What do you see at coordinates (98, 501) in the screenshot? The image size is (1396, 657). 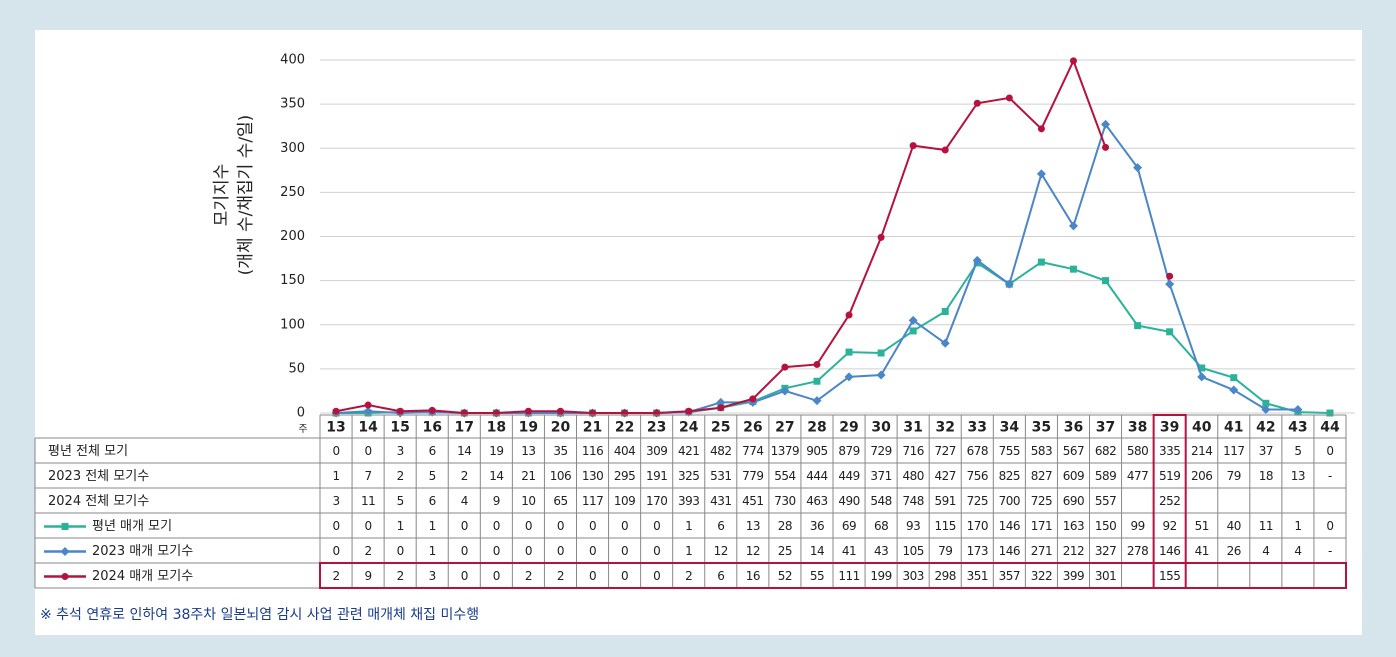 I see `row-label: 2024 전체 모기수` at bounding box center [98, 501].